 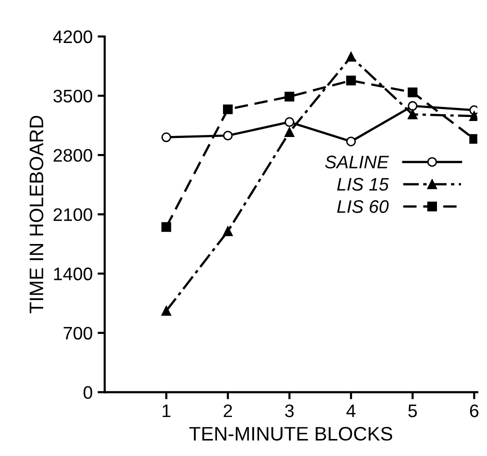 I want to click on y-tick-label: 2100, so click(x=73, y=215).